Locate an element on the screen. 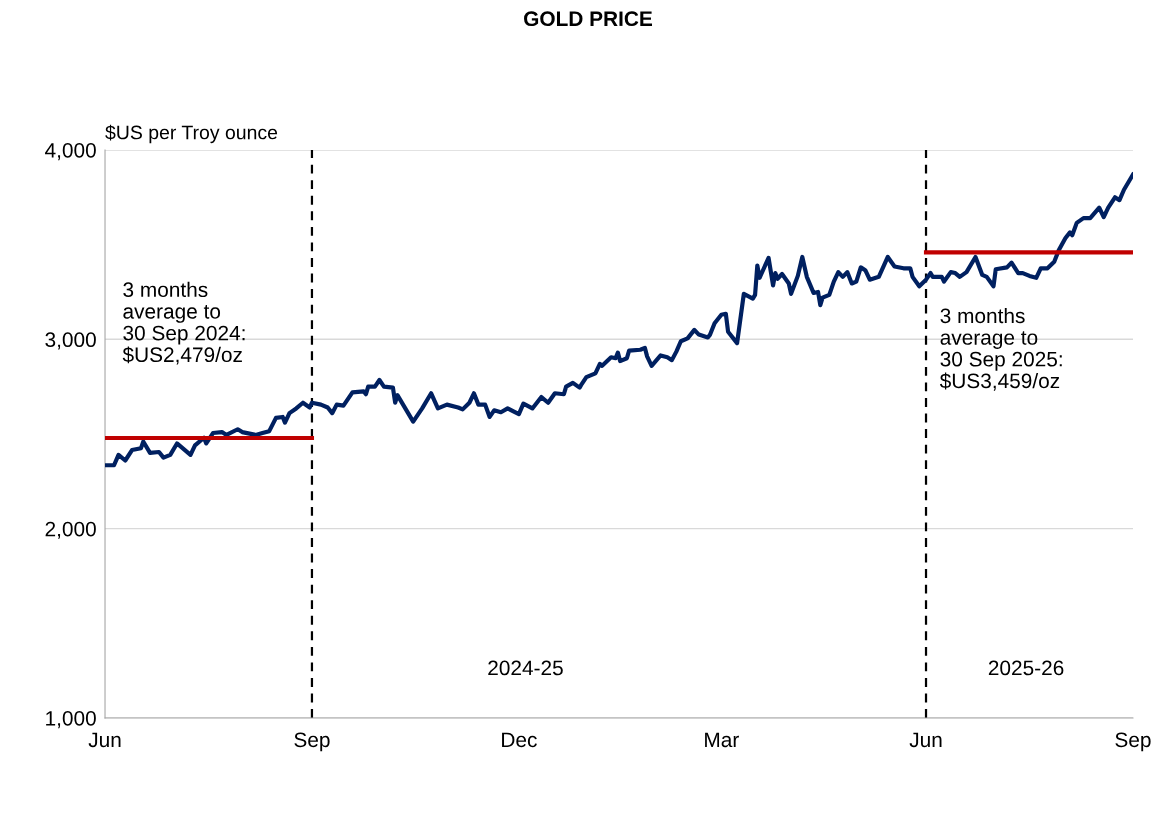 The height and width of the screenshot is (820, 1176). y-tick-label: 1,000 is located at coordinates (71, 719).